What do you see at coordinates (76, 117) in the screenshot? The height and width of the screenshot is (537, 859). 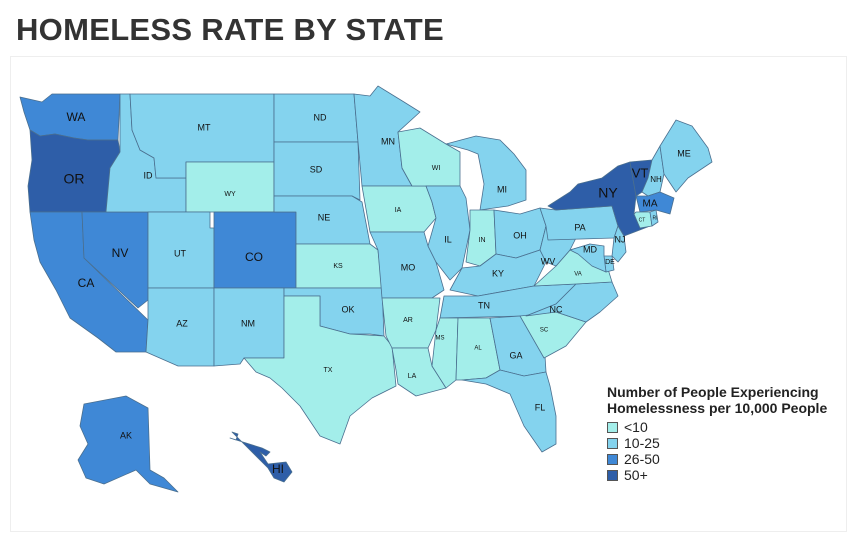 I see `state-label-wa: WA` at bounding box center [76, 117].